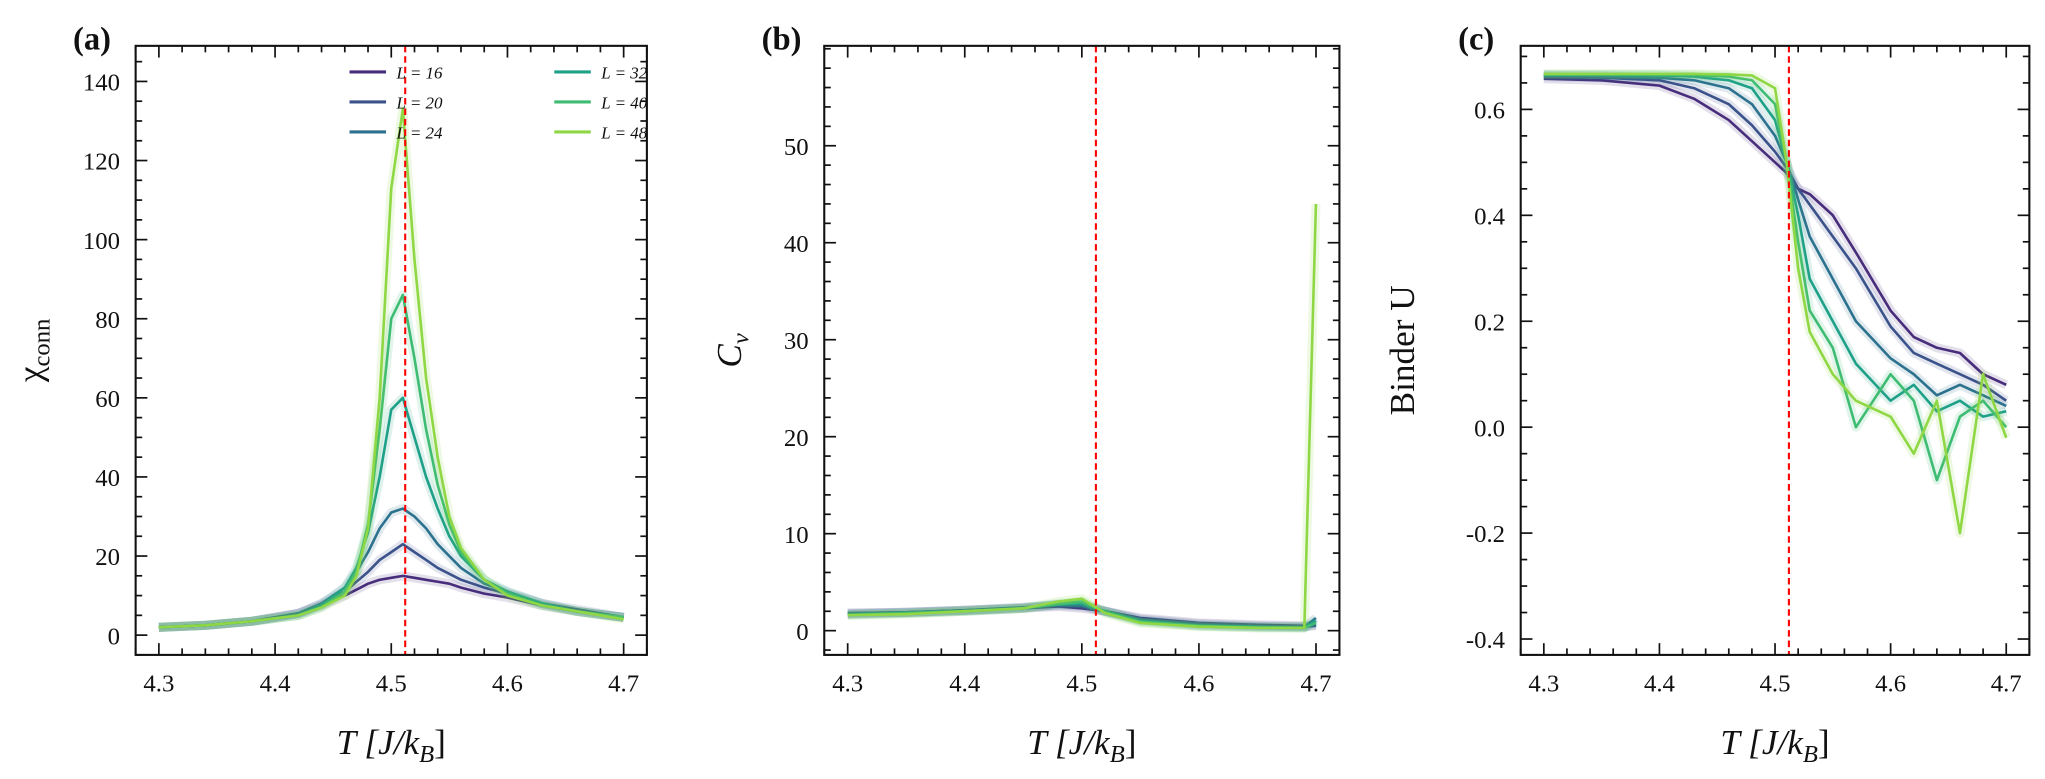 Image resolution: width=2045 pixels, height=779 pixels. Describe the element at coordinates (418, 102) in the screenshot. I see `legend-label: L = 20` at that location.